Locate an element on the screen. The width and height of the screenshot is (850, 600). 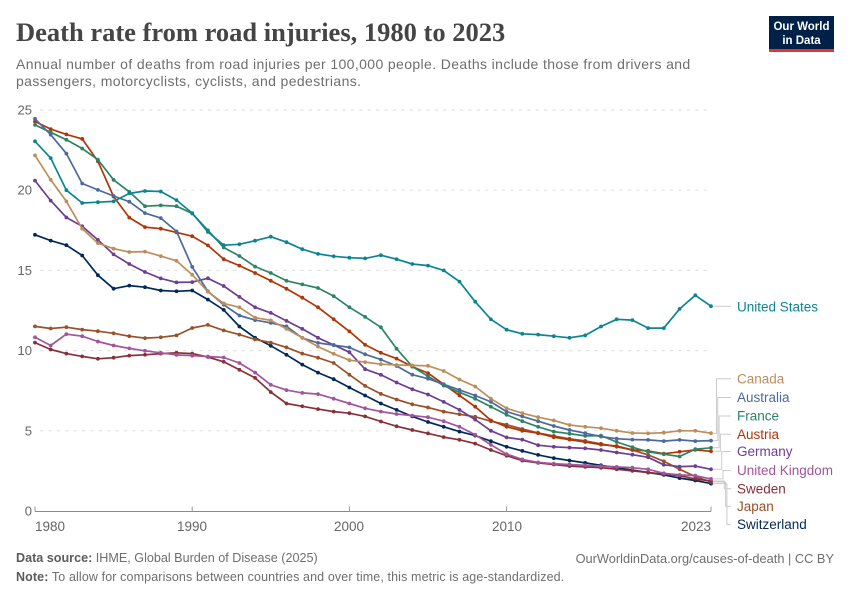
svg-text: 20 is located at coordinates (25, 190).